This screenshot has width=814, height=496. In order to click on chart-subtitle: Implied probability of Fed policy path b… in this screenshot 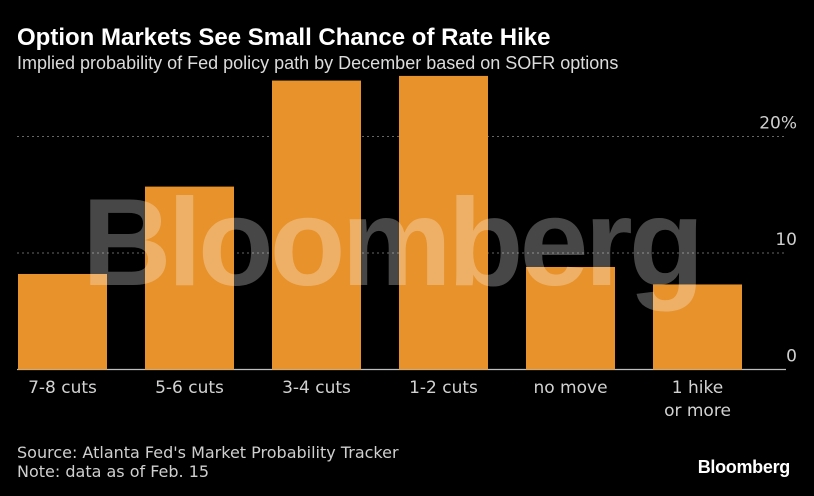, I will do `click(318, 63)`.